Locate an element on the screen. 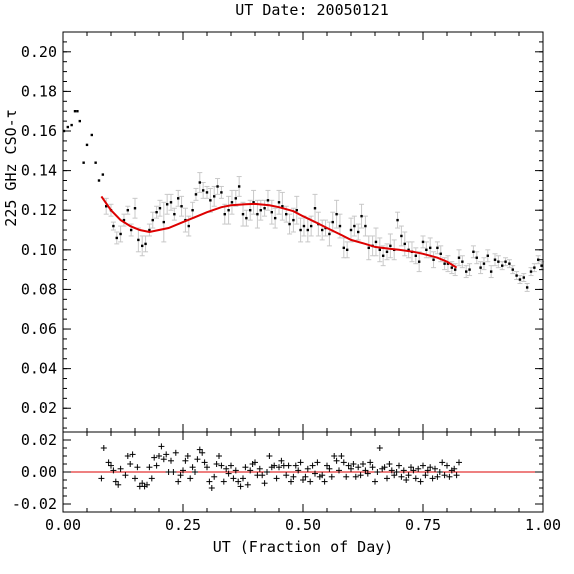 Image resolution: width=574 pixels, height=574 pixels. x-tick-label: 0.25 is located at coordinates (183, 525).